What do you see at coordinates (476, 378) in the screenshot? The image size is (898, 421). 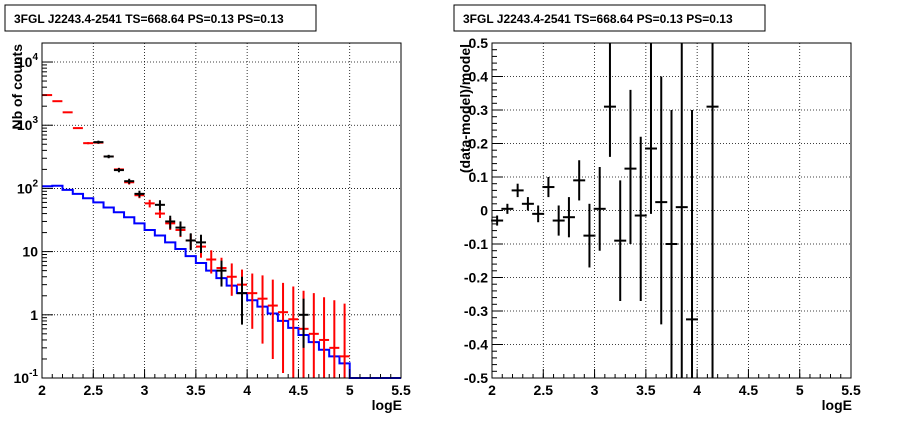 I see `right-y-tick-label: -0.5` at bounding box center [476, 378].